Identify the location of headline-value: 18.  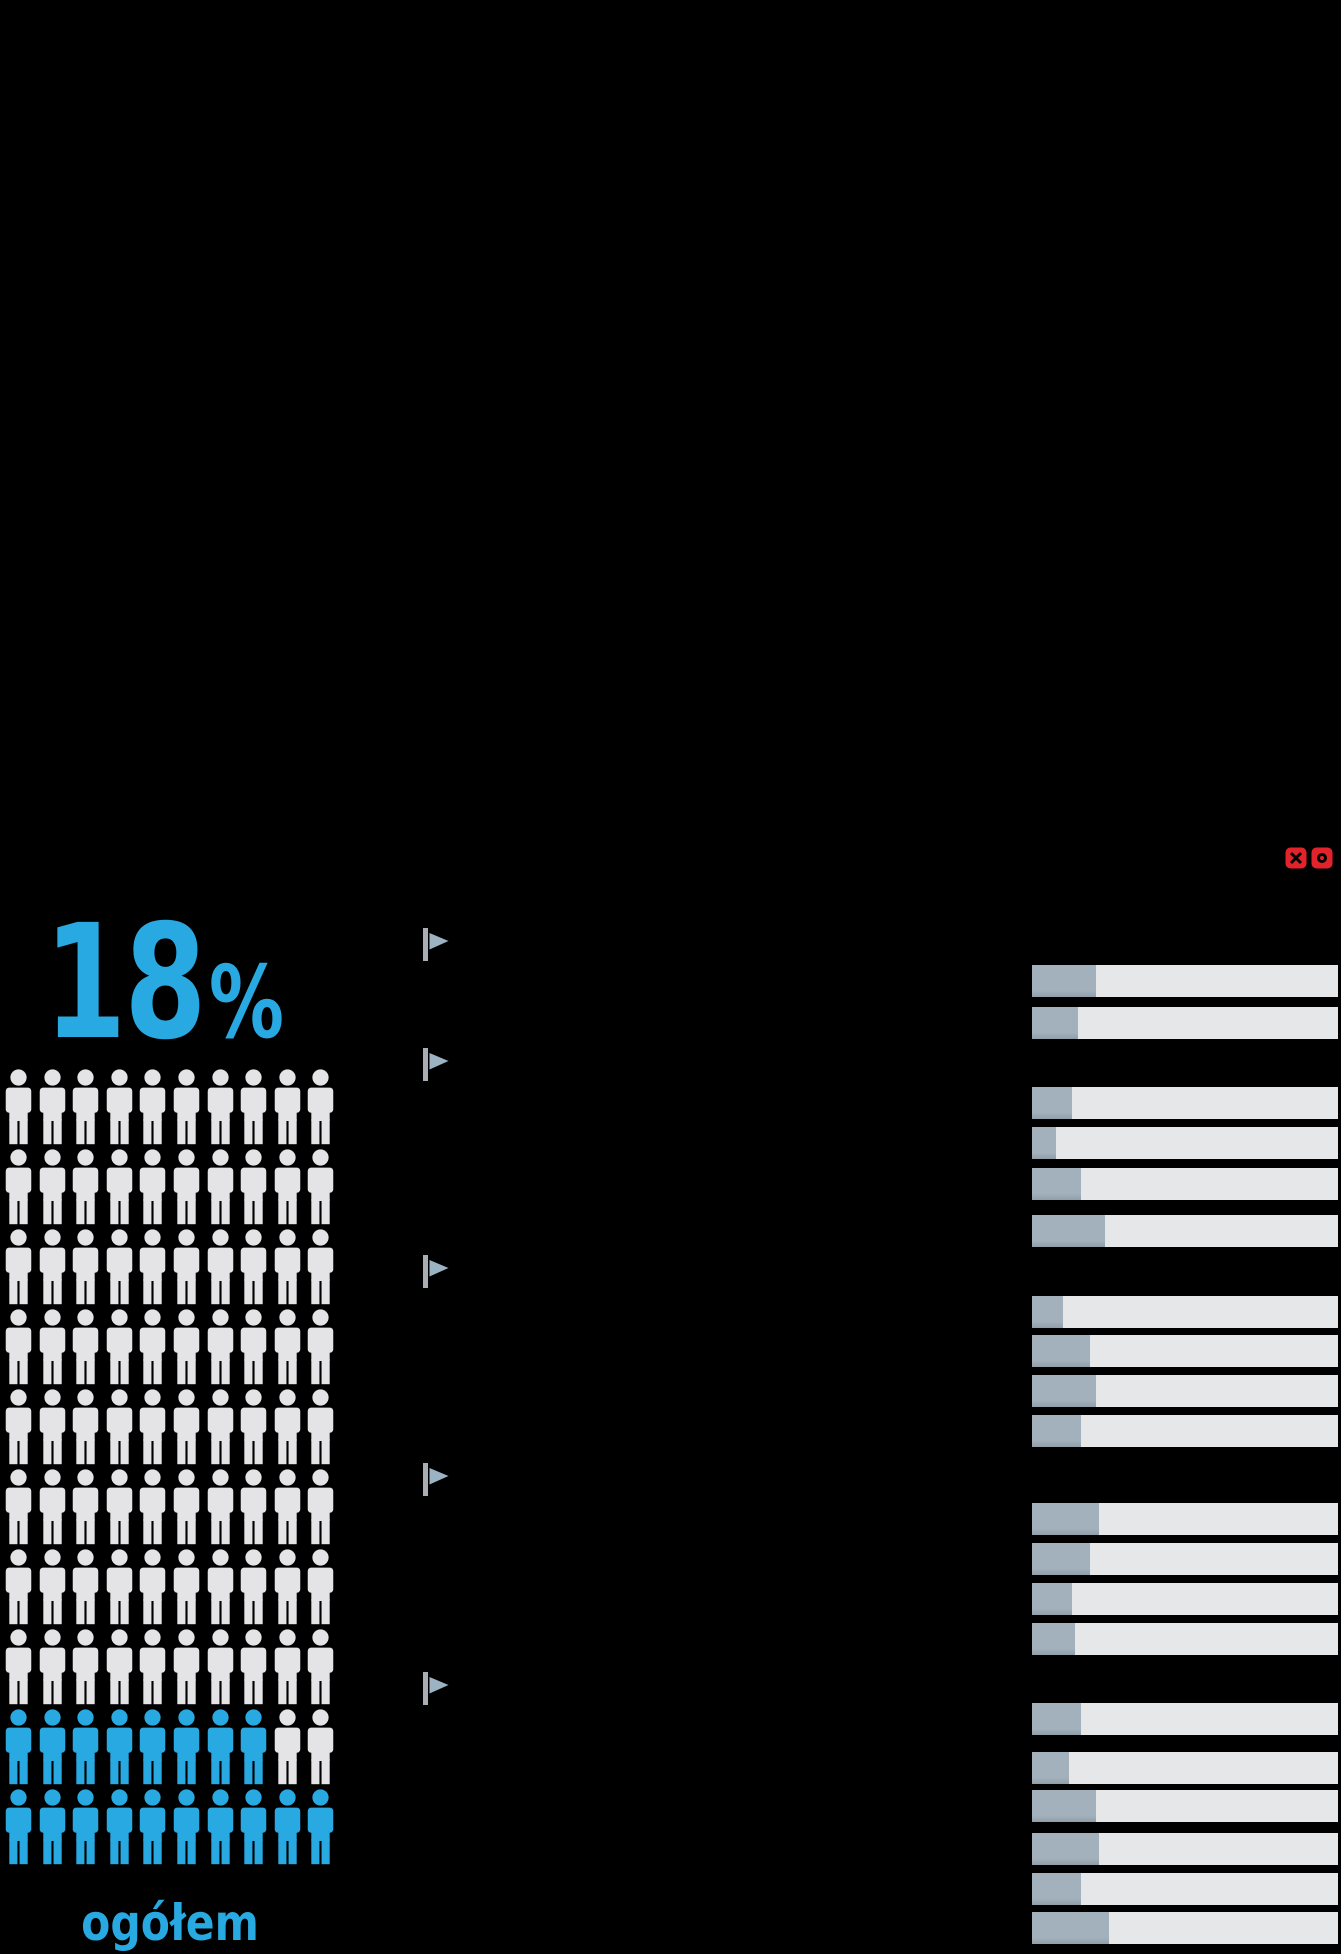
(125, 983).